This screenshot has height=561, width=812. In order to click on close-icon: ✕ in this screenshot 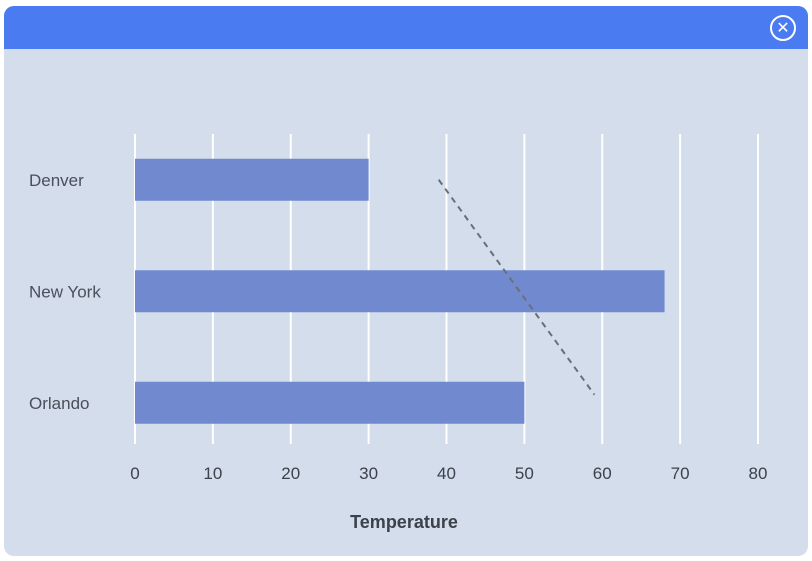, I will do `click(783, 28)`.